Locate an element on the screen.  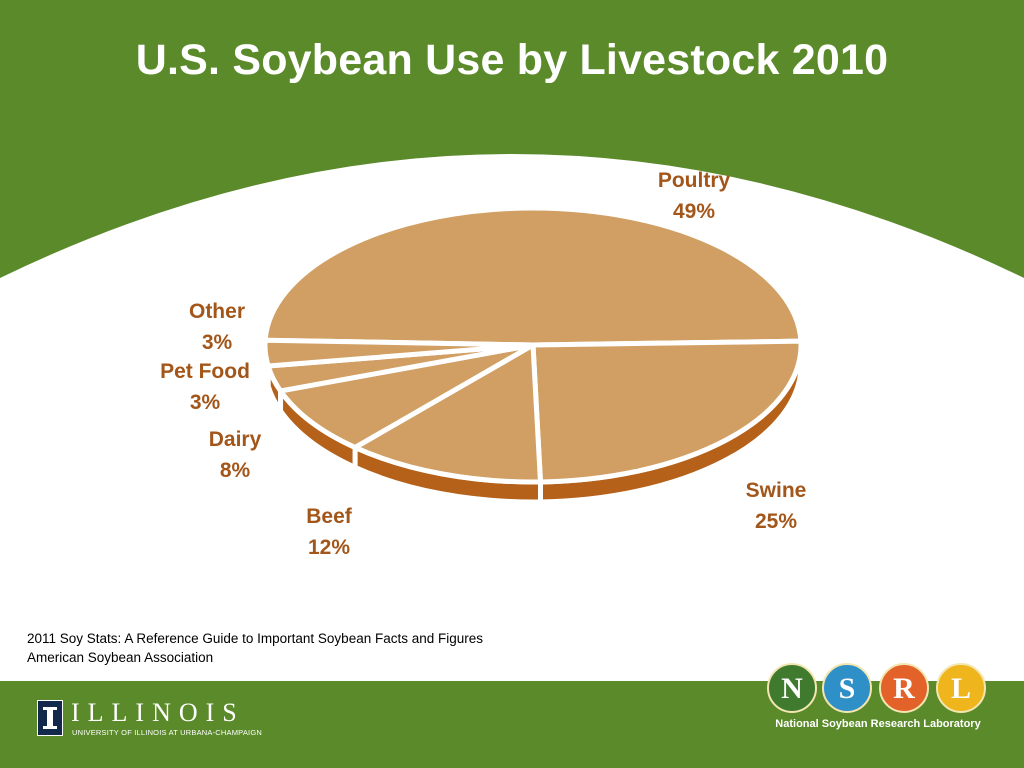
slice-value-swine: 25% is located at coordinates (776, 521).